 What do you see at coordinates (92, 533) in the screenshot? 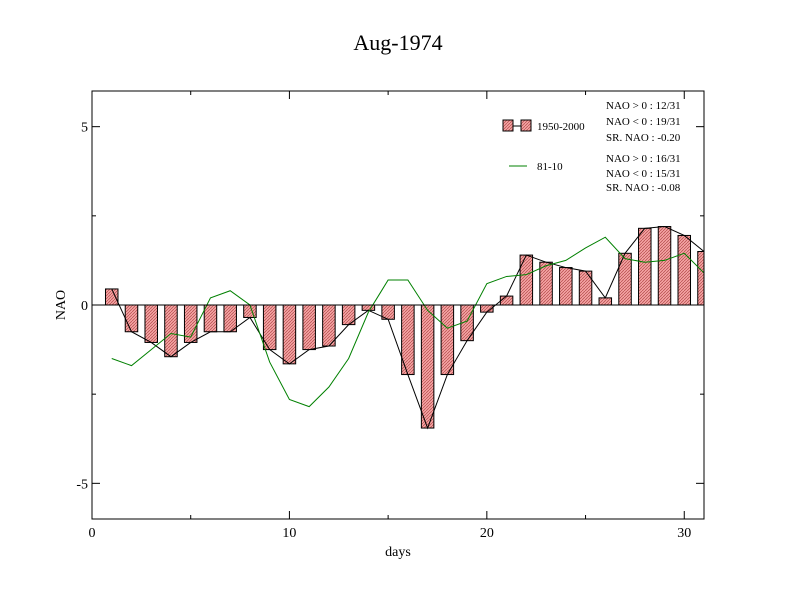
I see `x-tick-label: 0` at bounding box center [92, 533].